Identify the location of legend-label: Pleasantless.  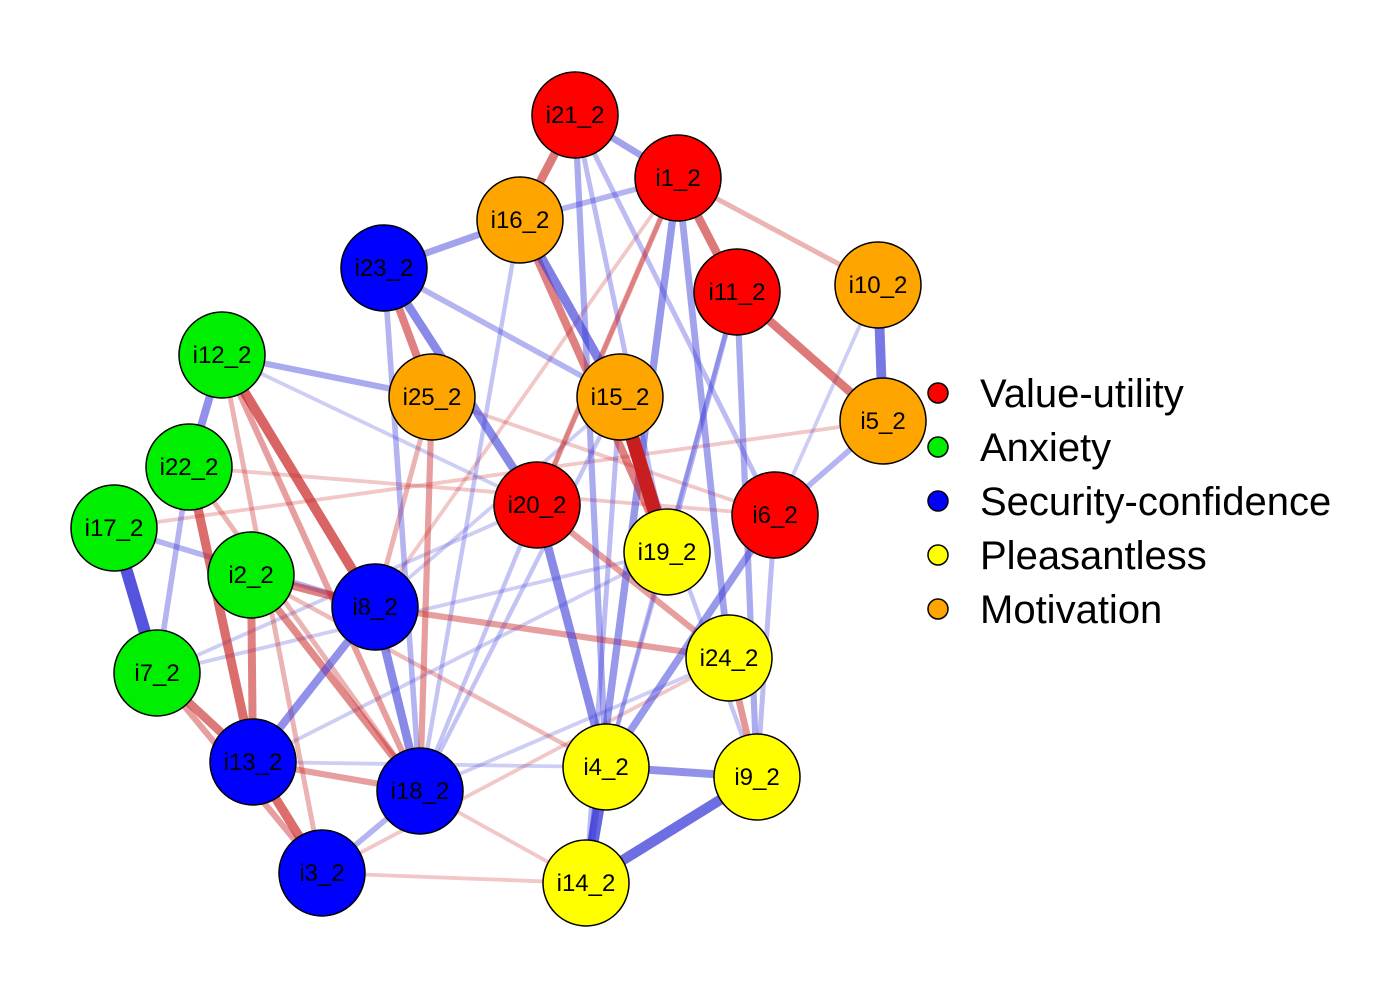
(1093, 556).